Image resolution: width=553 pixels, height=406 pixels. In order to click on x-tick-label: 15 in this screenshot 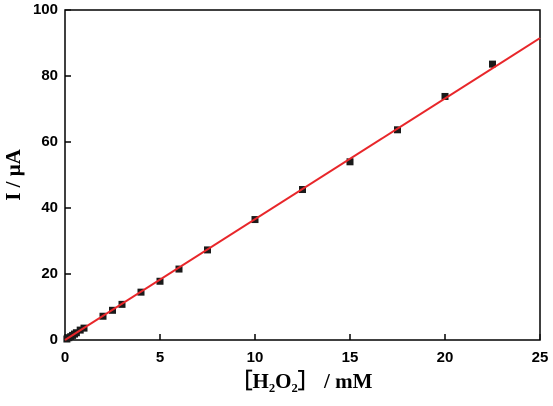, I will do `click(350, 357)`.